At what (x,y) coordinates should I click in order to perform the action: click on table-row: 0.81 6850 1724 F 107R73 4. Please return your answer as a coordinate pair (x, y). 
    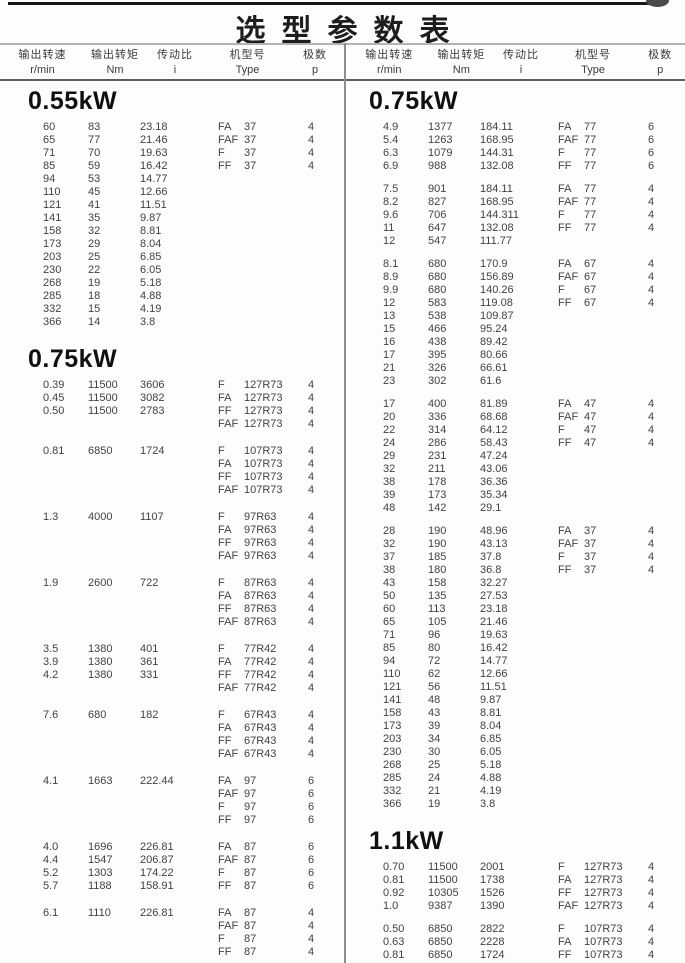
    Looking at the image, I should click on (173, 451).